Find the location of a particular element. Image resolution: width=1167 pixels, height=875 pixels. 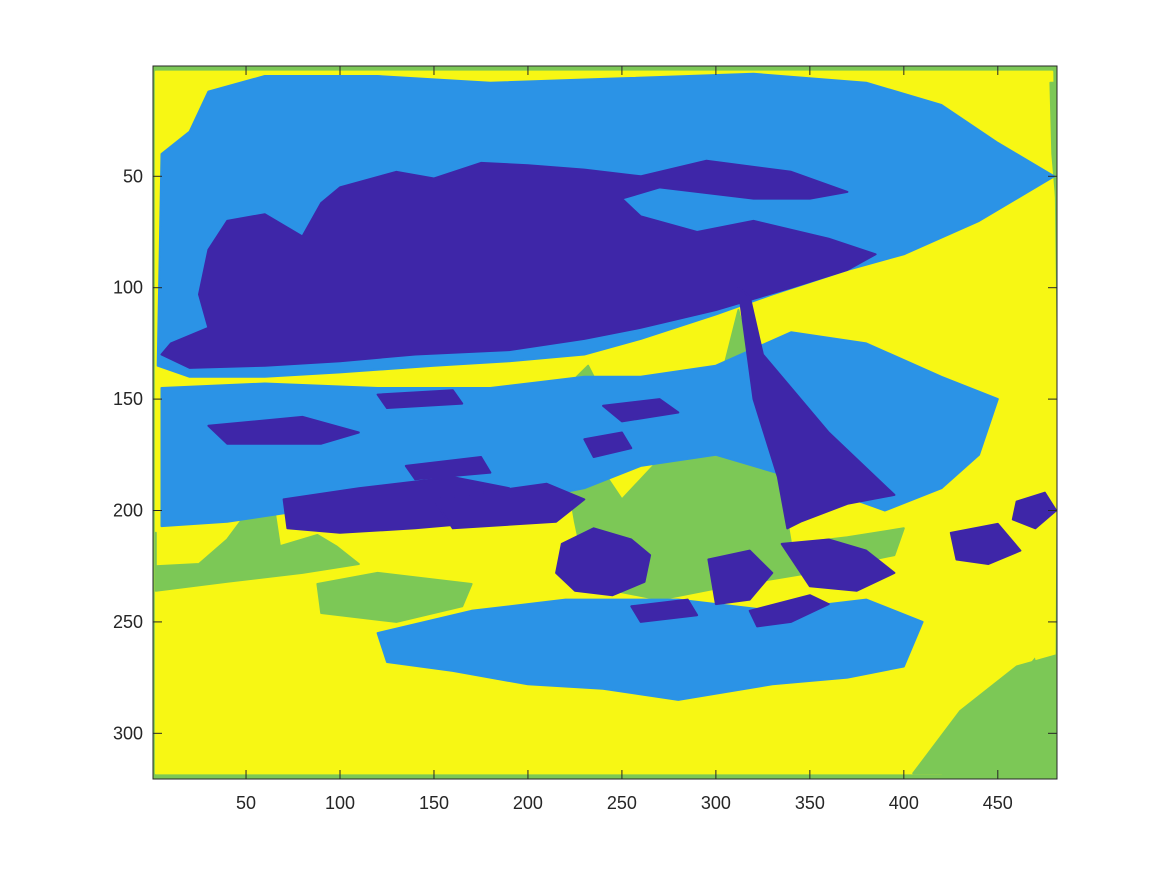

x-tick-label: 100 is located at coordinates (340, 803).